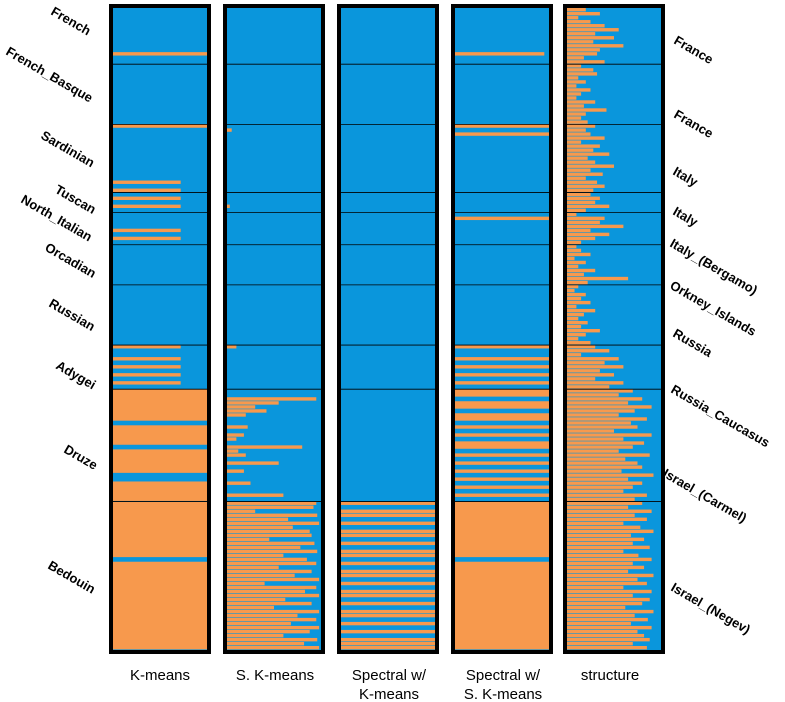 This screenshot has height=702, width=785. What do you see at coordinates (610, 675) in the screenshot?
I see `method-label-structure: structure` at bounding box center [610, 675].